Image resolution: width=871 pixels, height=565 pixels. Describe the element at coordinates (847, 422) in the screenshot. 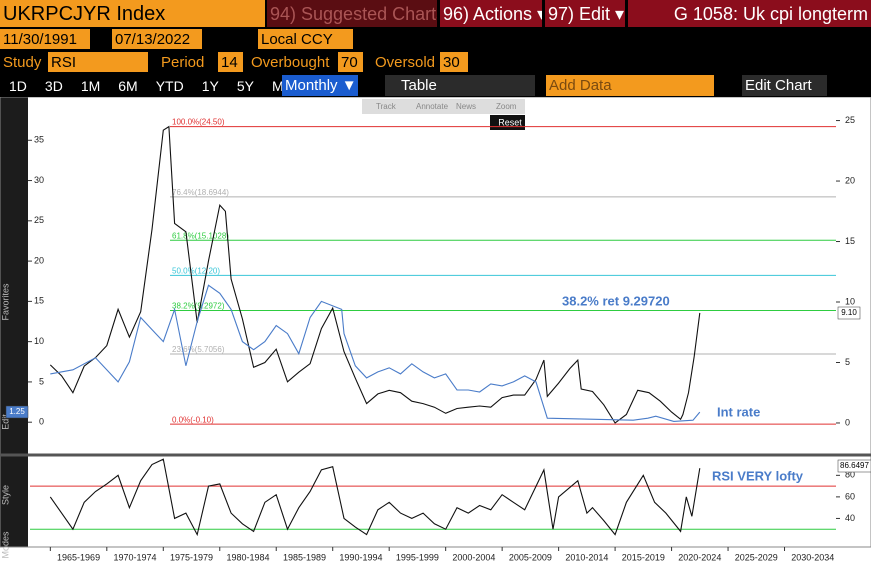

I see `y2-tick-label: 0` at that location.